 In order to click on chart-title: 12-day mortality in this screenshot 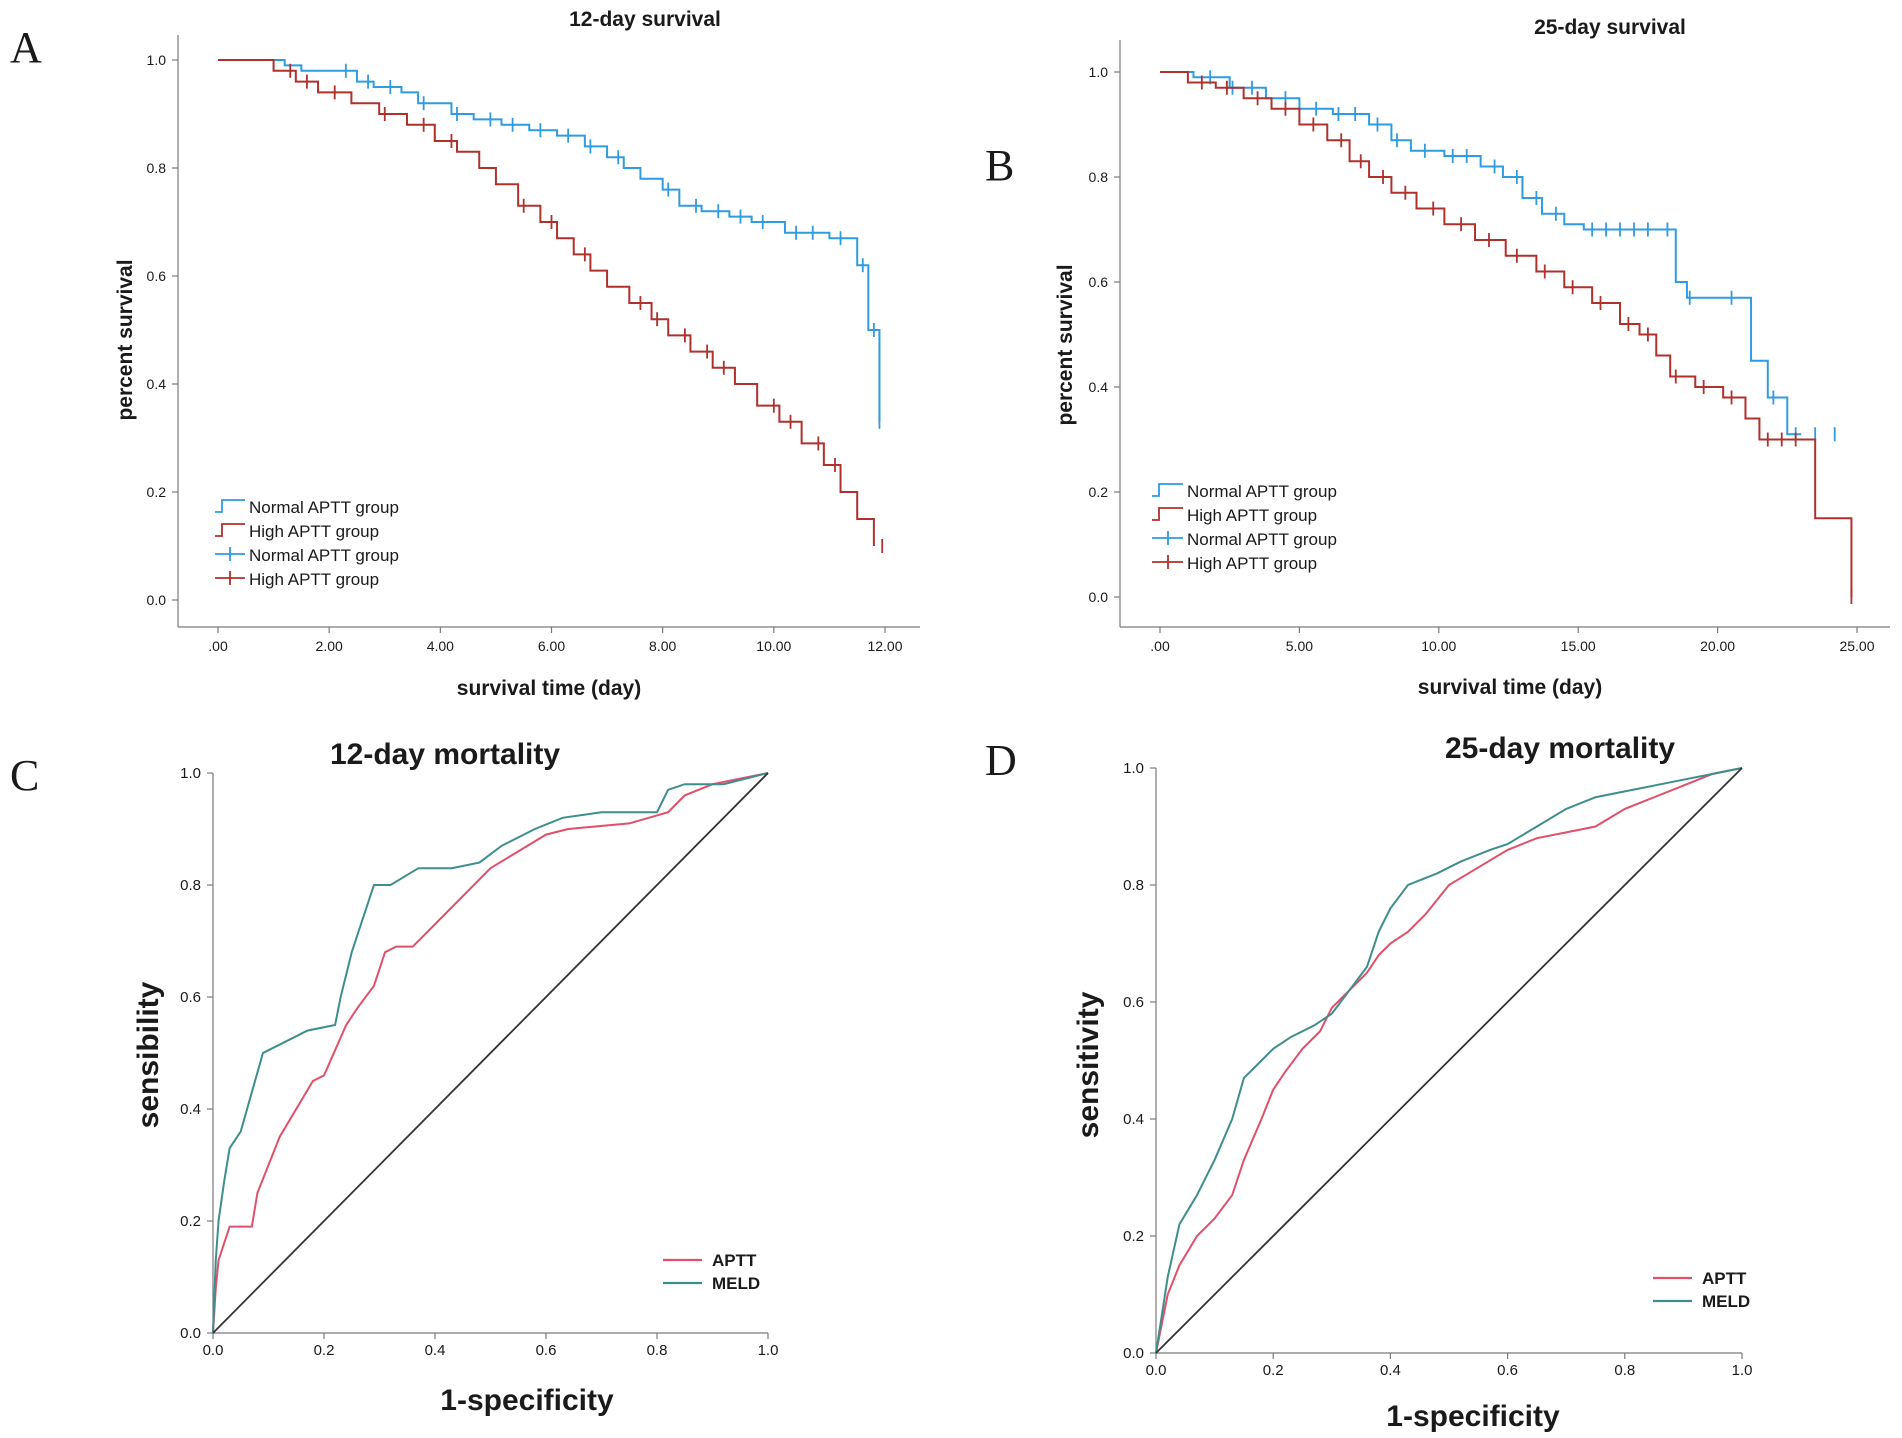, I will do `click(445, 754)`.